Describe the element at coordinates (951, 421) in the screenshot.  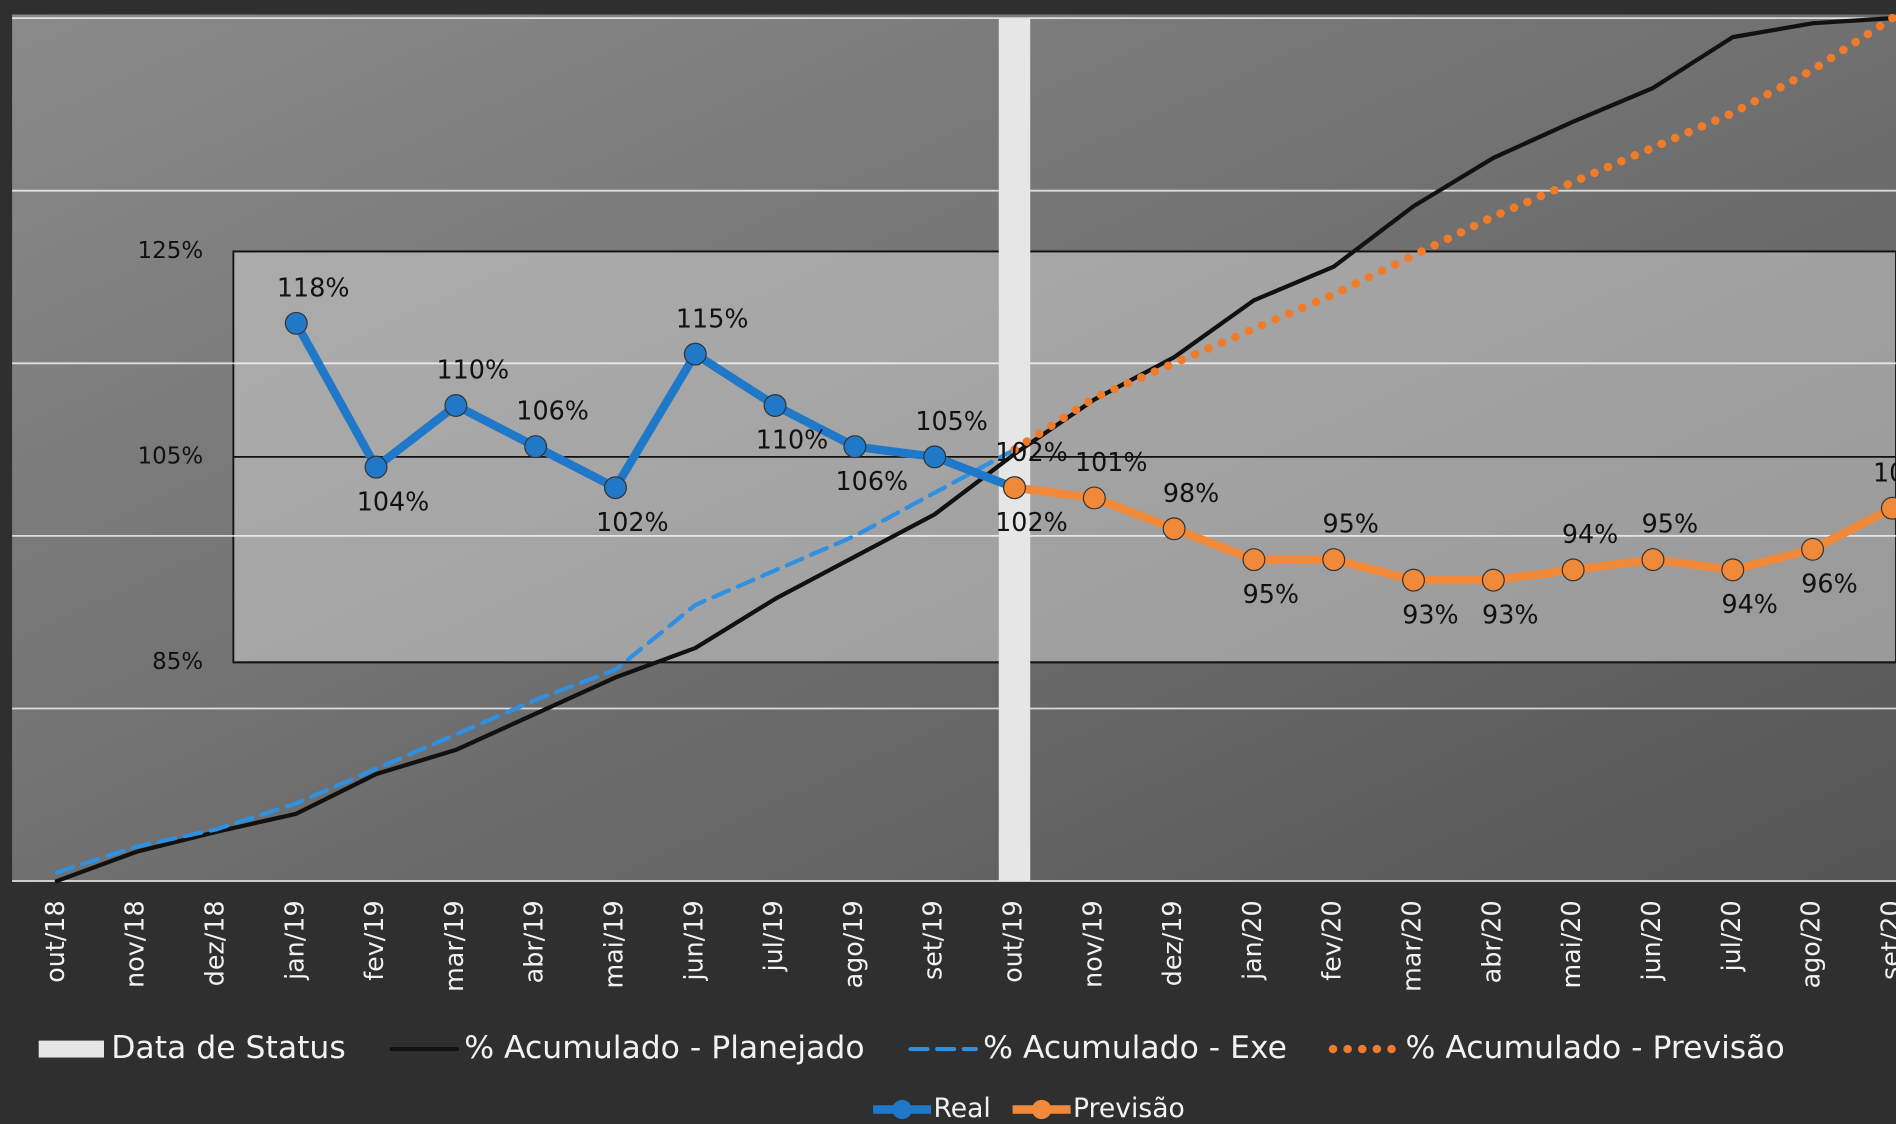
I see `data-label: 105%` at that location.